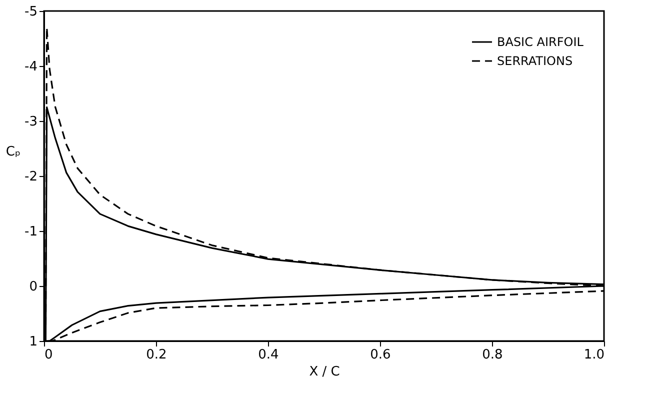 The image size is (647, 408). What do you see at coordinates (31, 67) in the screenshot?
I see `y-tick-label: -4` at bounding box center [31, 67].